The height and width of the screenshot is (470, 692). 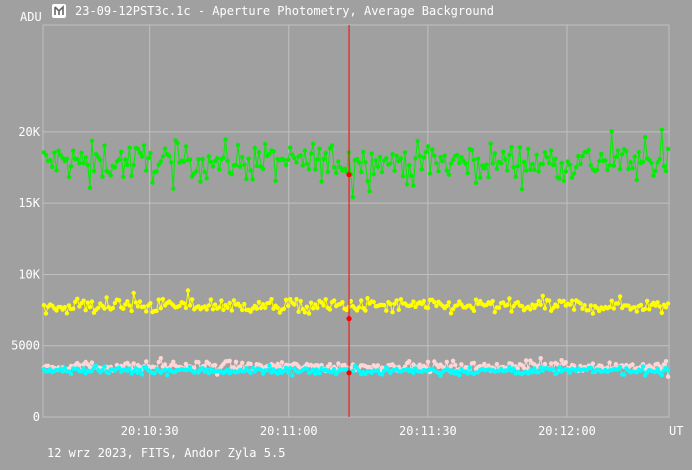 I want to click on footer-info: 12 wrz 2023, FITS, Andor Zyla 5.5, so click(x=166, y=453).